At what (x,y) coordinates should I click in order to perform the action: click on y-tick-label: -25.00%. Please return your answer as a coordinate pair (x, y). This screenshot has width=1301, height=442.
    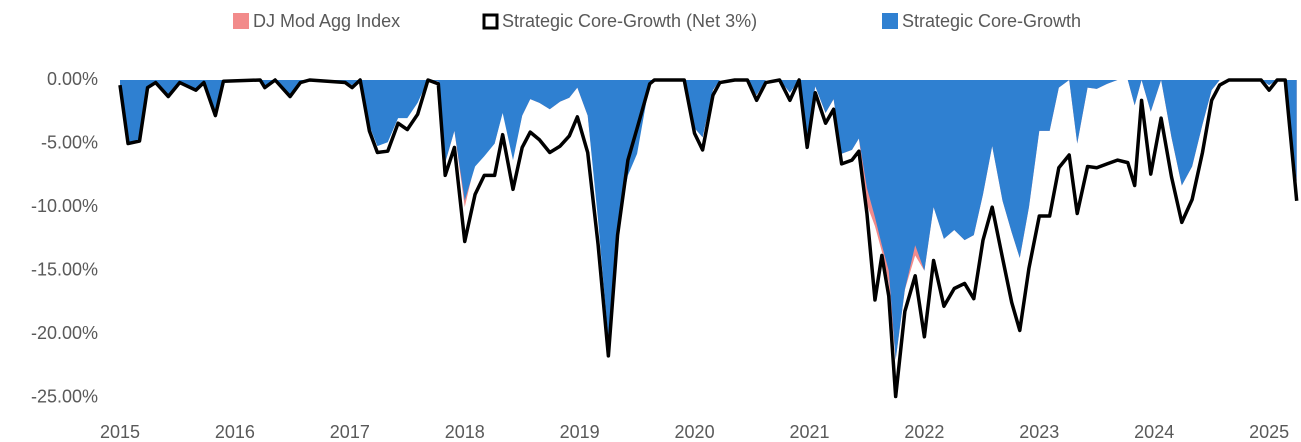
    Looking at the image, I should click on (64, 397).